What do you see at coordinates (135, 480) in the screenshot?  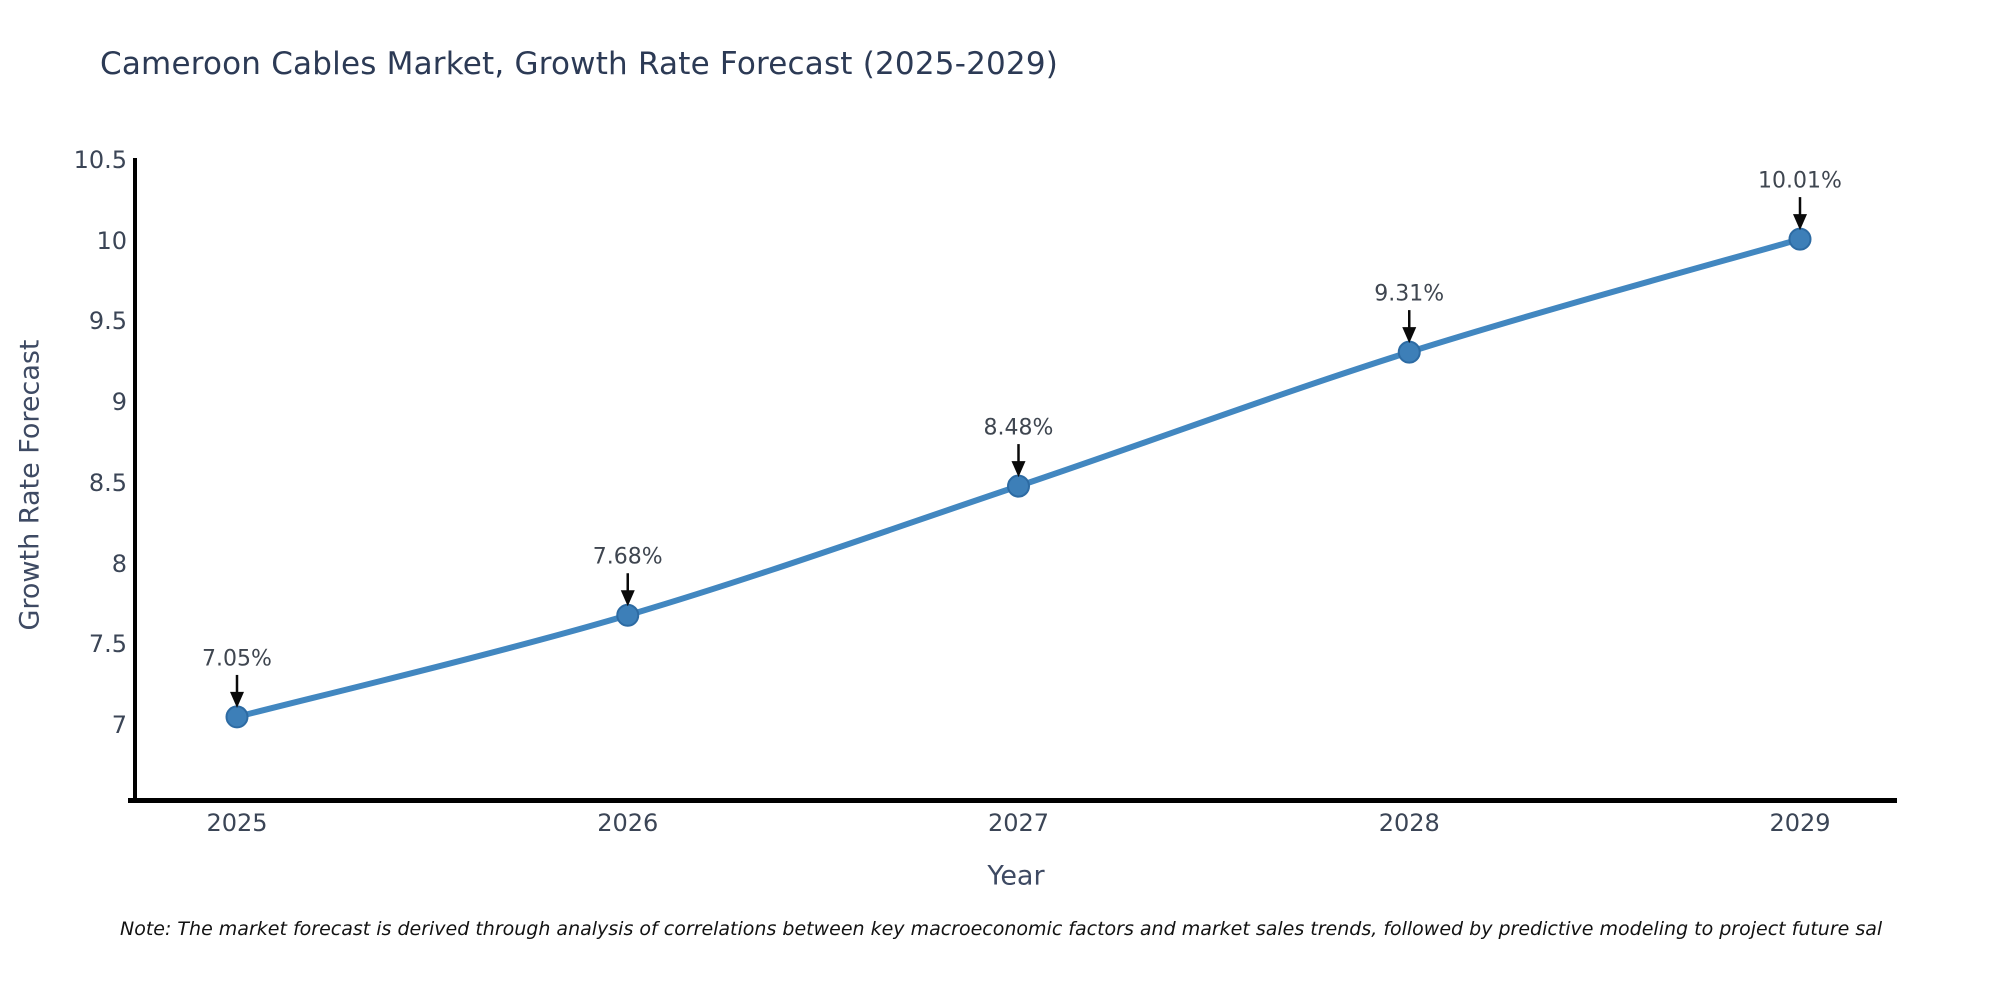 I see `y-axis-spine` at bounding box center [135, 480].